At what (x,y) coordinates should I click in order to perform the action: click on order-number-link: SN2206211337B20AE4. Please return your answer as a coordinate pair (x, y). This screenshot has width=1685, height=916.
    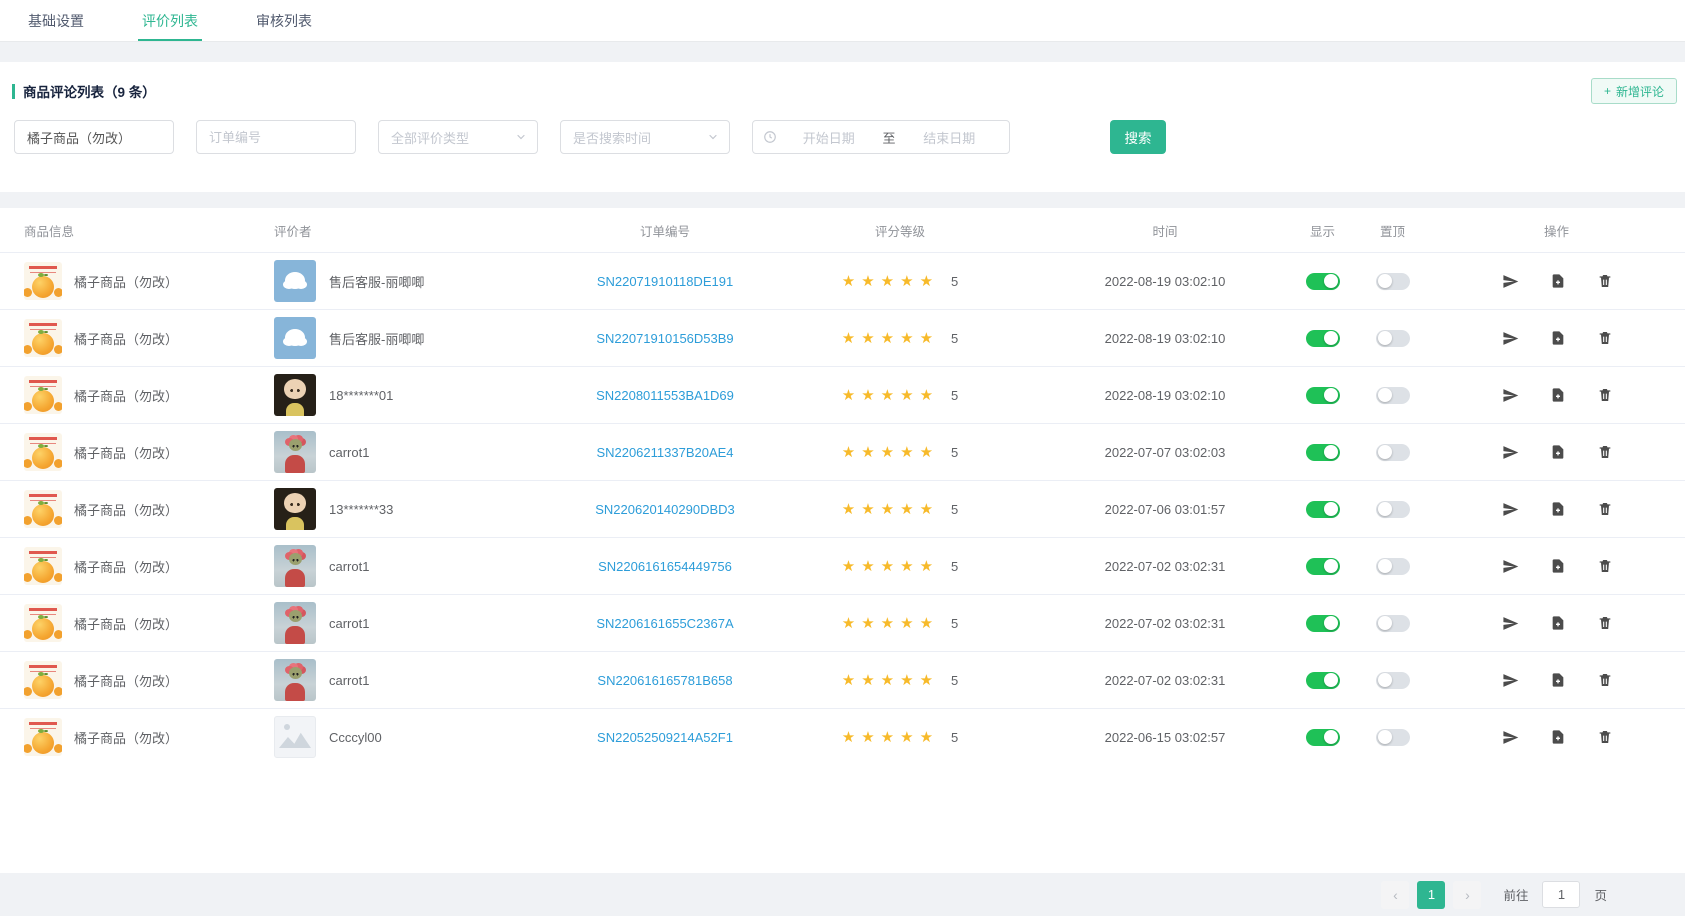
    Looking at the image, I should click on (665, 452).